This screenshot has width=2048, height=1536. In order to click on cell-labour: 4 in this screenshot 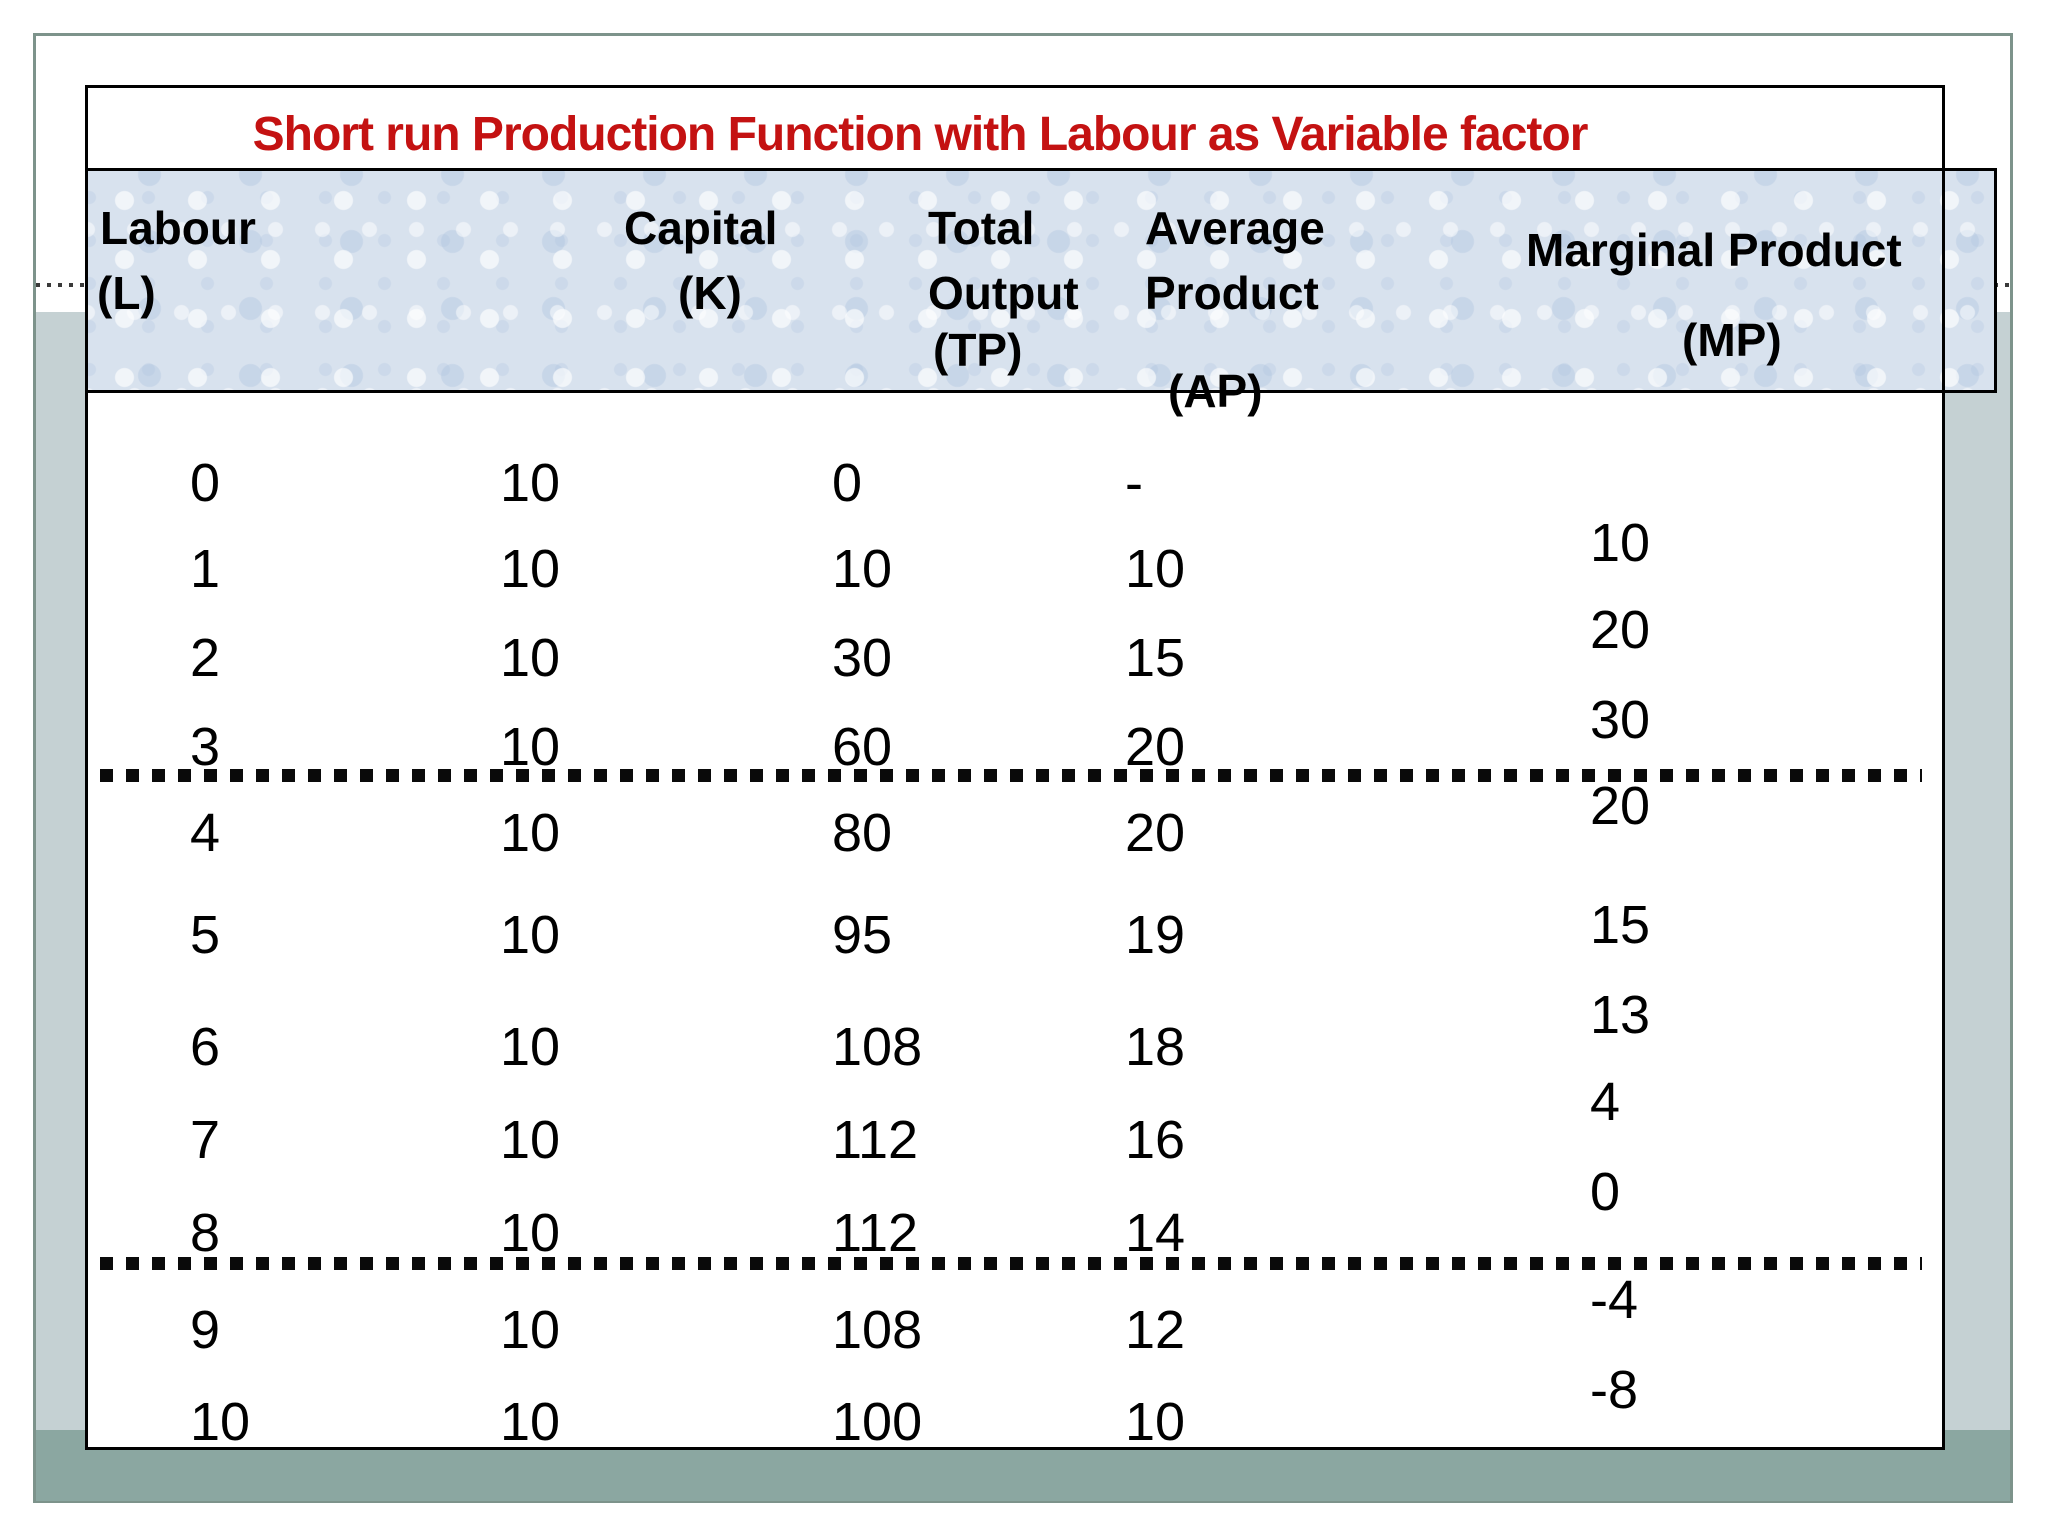, I will do `click(205, 833)`.